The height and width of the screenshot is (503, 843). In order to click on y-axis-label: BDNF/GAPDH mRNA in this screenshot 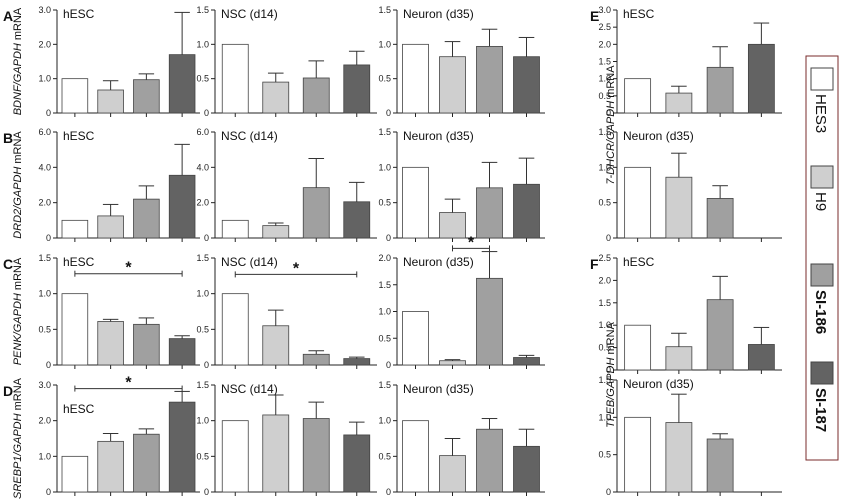, I will do `click(18, 61)`.